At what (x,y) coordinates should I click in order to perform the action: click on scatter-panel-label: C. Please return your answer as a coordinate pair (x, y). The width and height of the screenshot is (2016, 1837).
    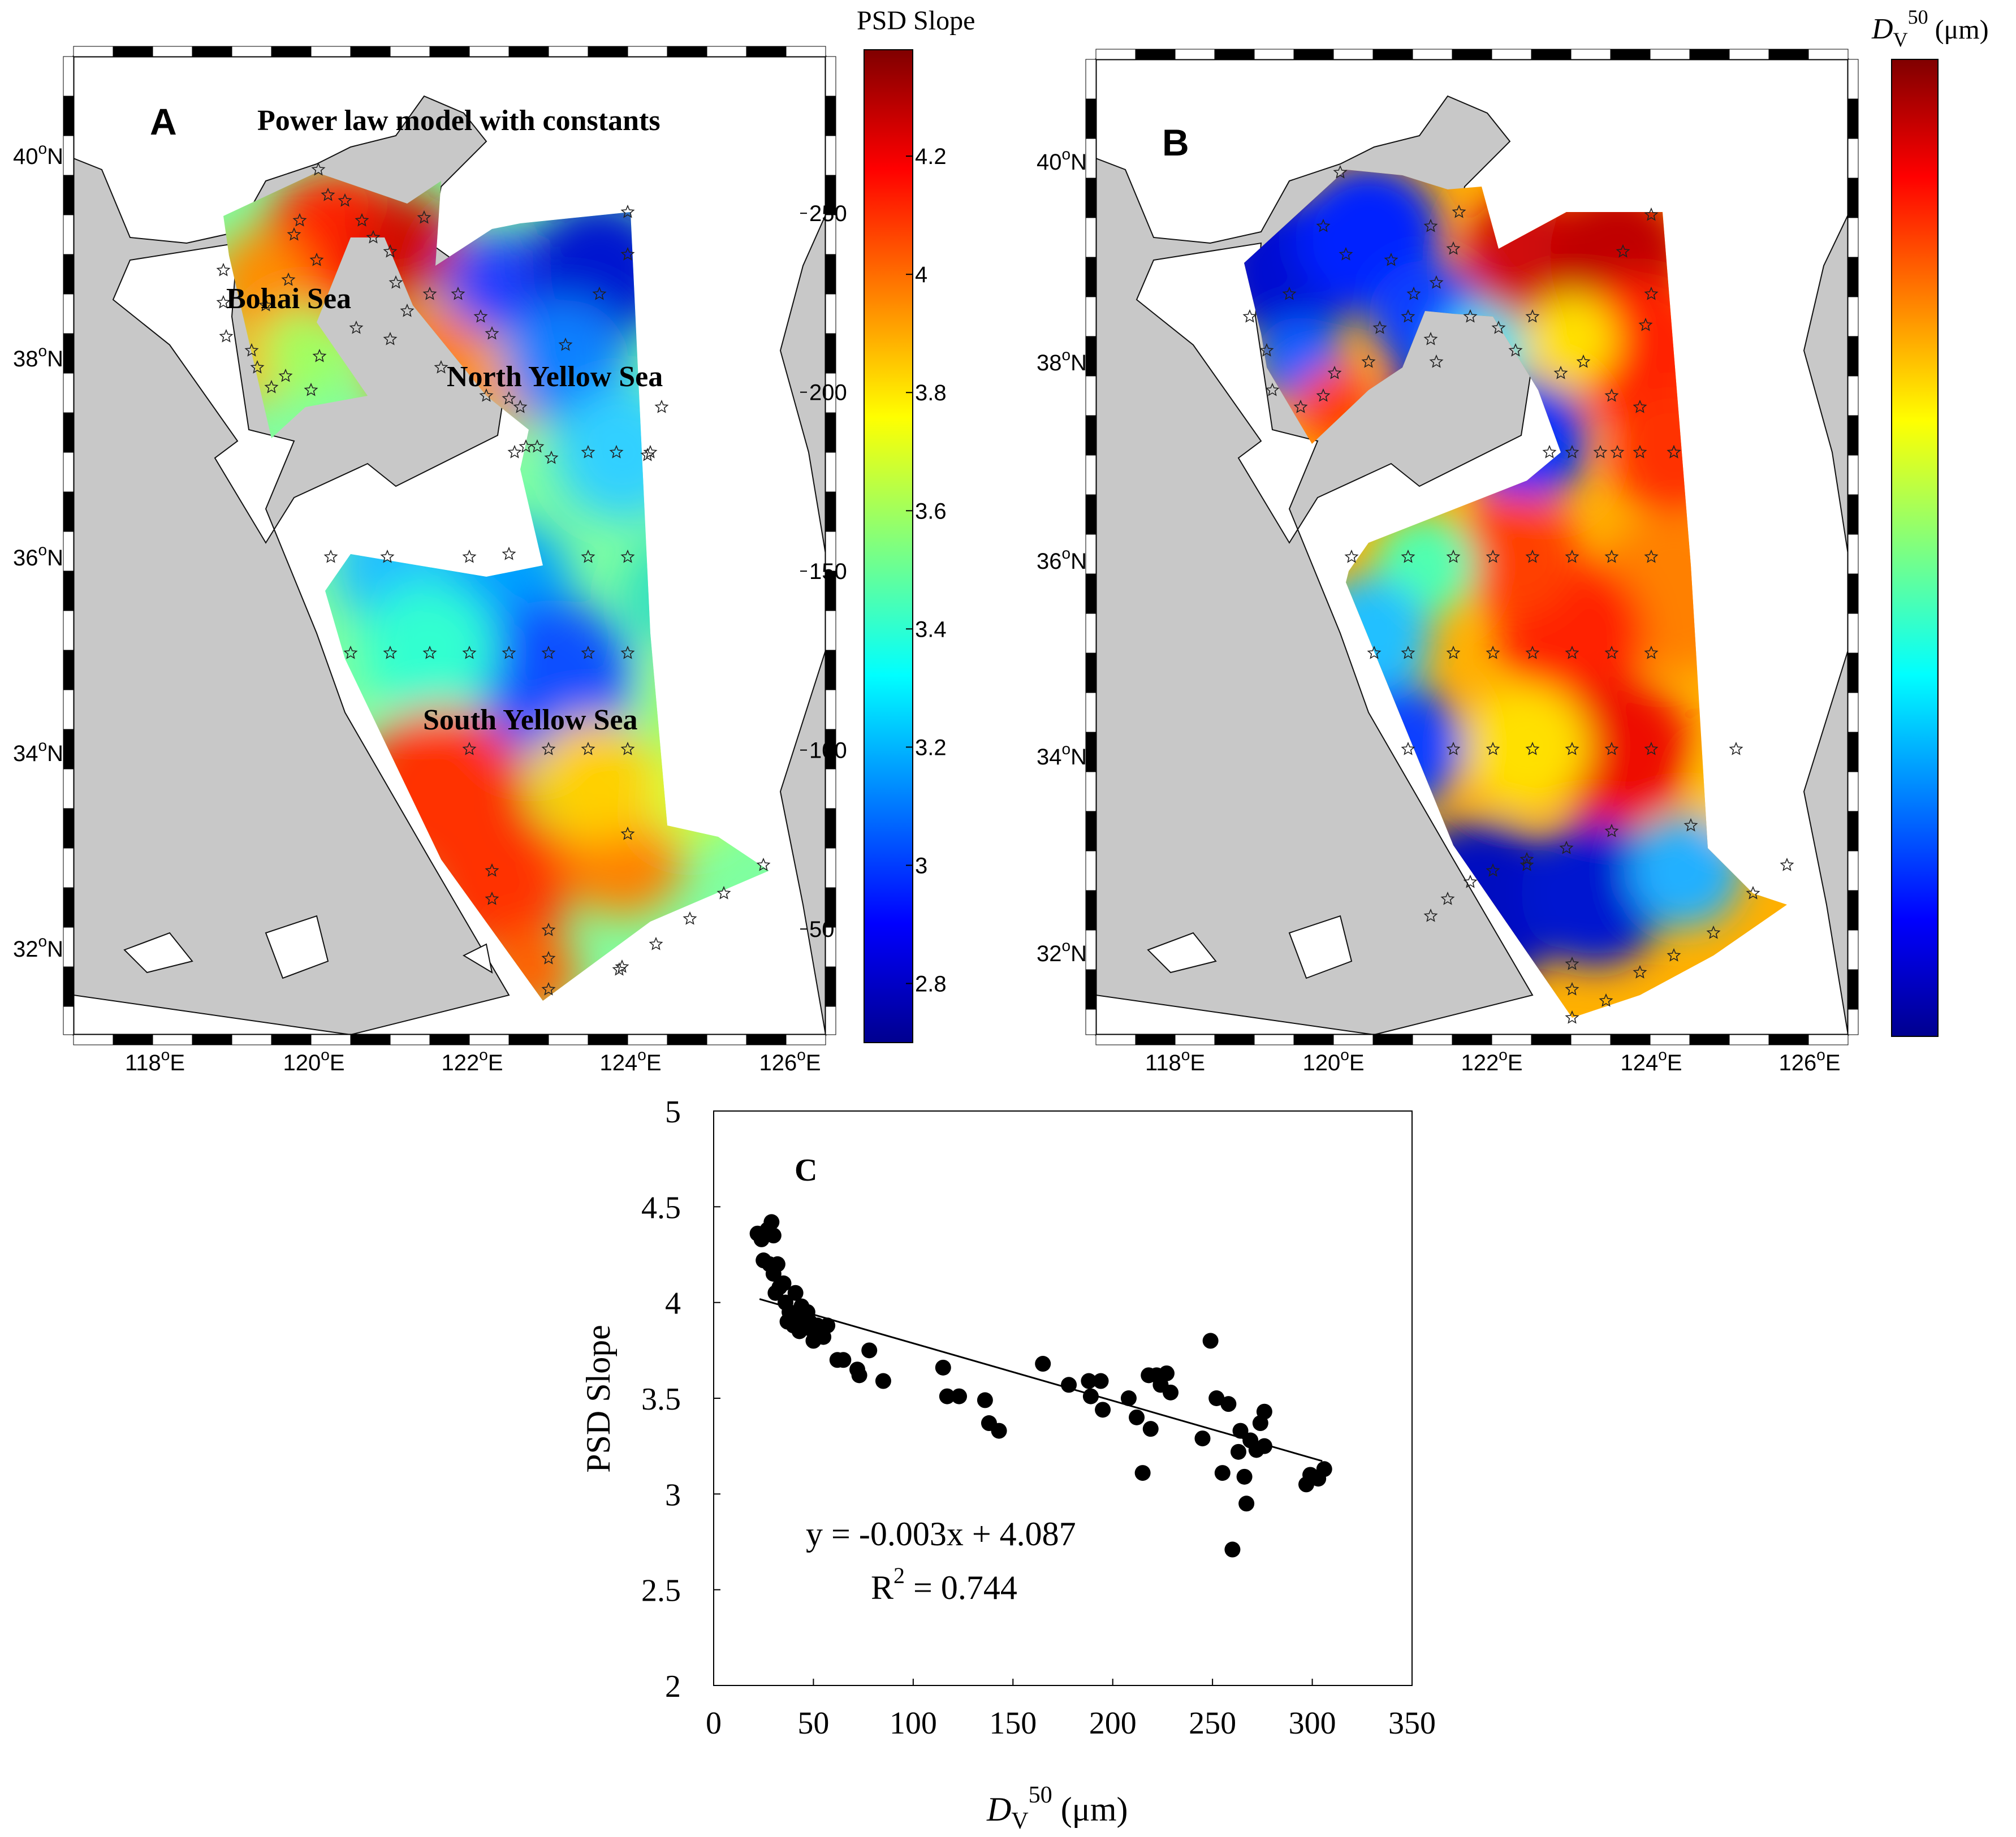
    Looking at the image, I should click on (806, 1170).